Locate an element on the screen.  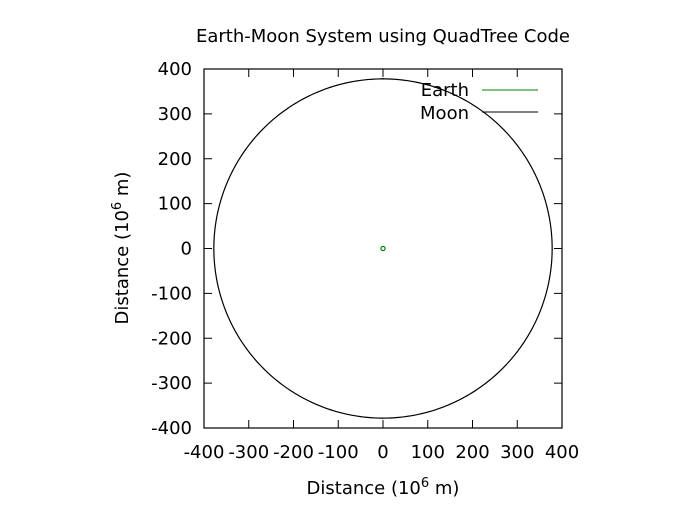
x-tick-label: -300 is located at coordinates (248, 452).